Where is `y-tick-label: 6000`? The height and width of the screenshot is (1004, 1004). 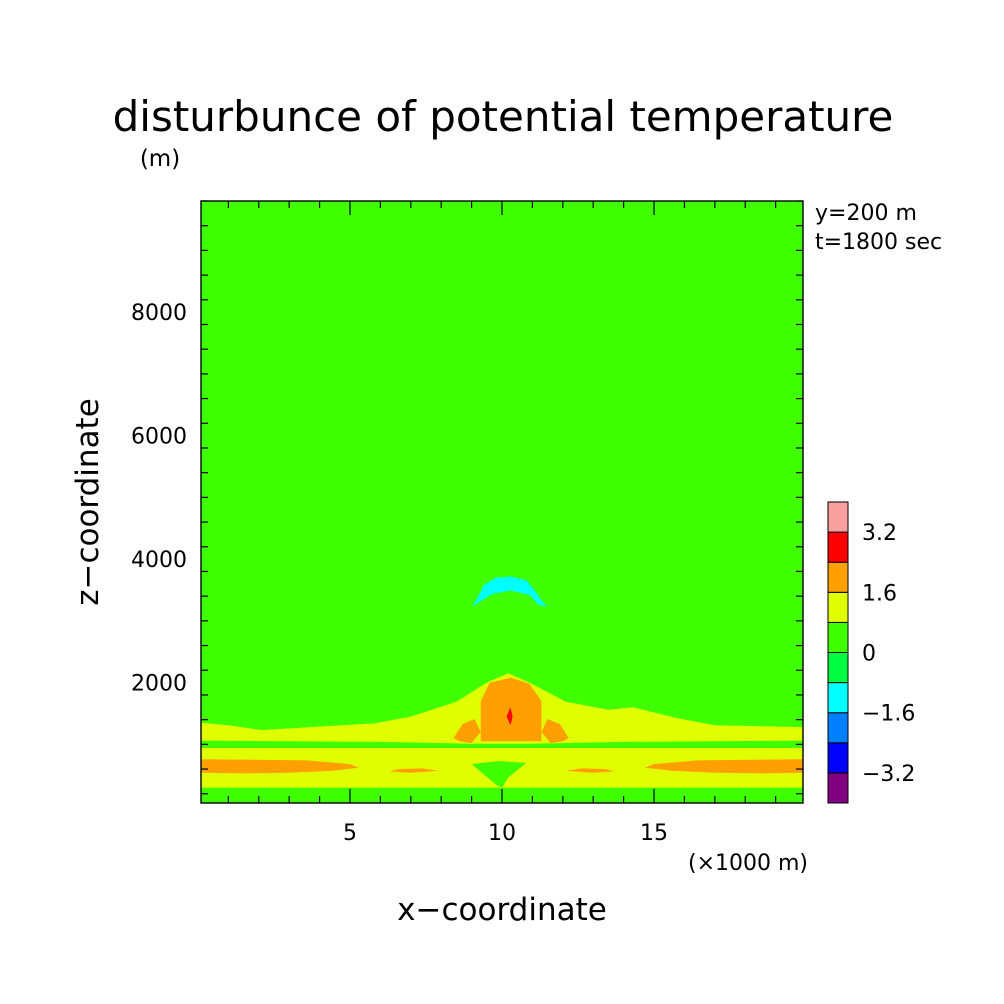
y-tick-label: 6000 is located at coordinates (159, 437).